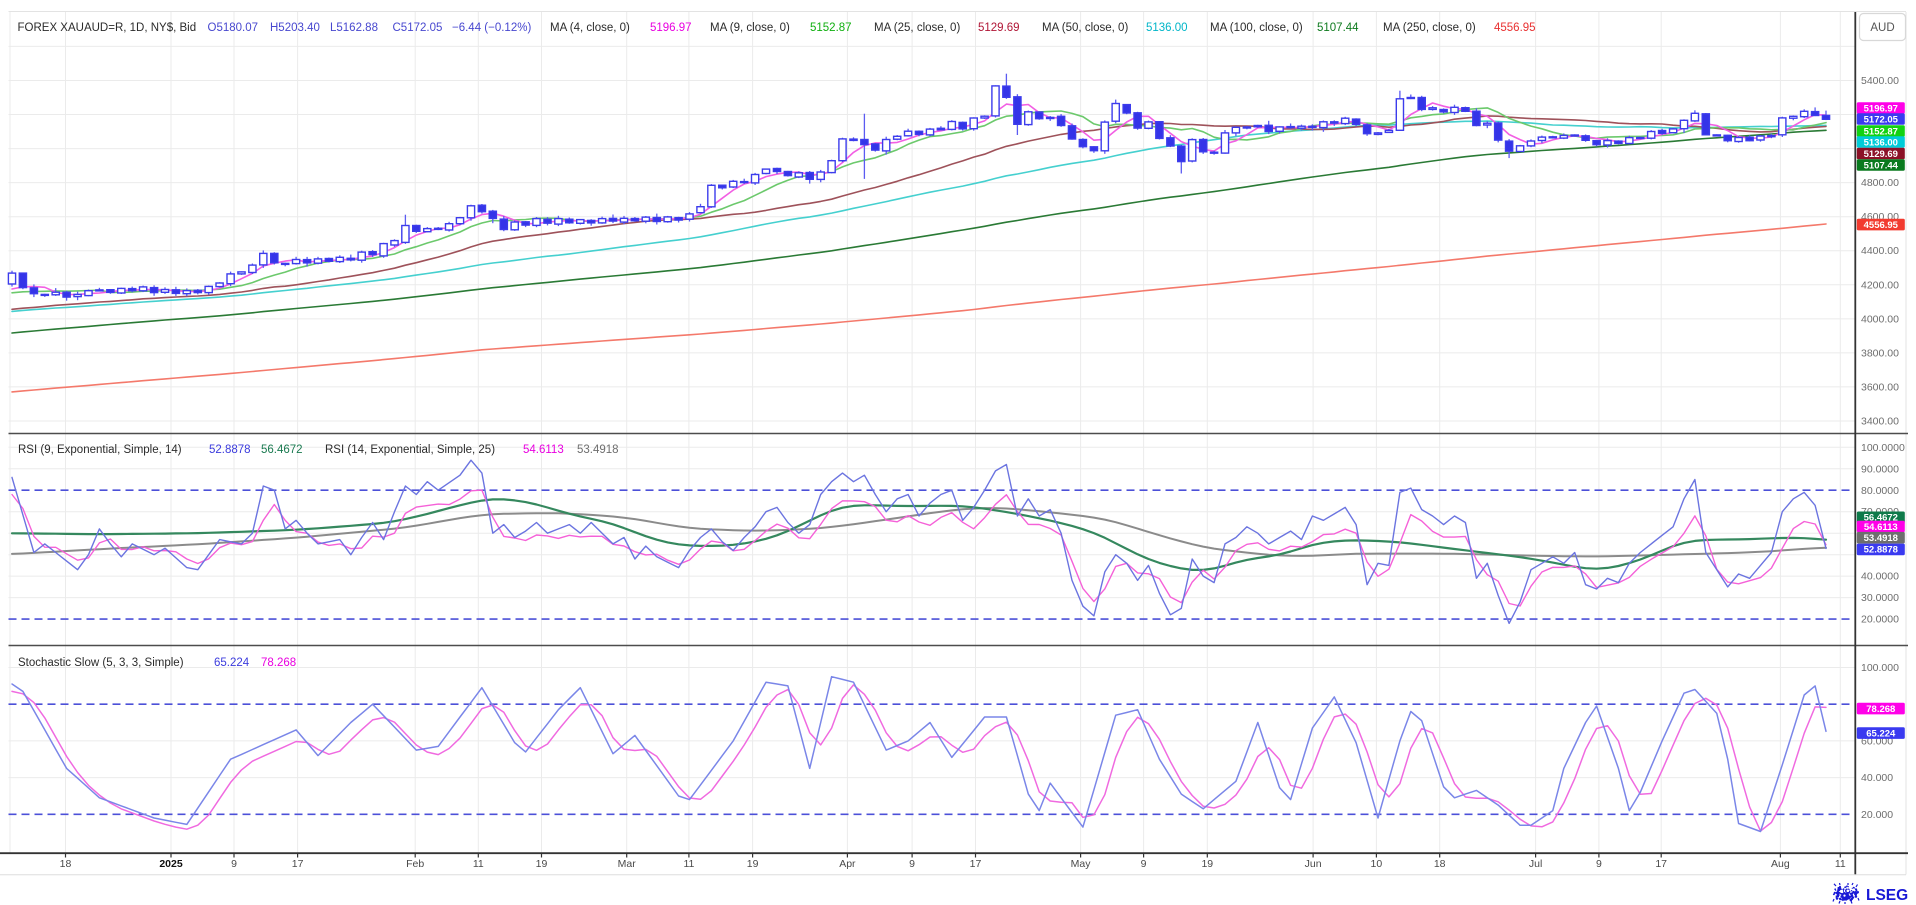  I want to click on svg-text: 5172.05, so click(1881, 119).